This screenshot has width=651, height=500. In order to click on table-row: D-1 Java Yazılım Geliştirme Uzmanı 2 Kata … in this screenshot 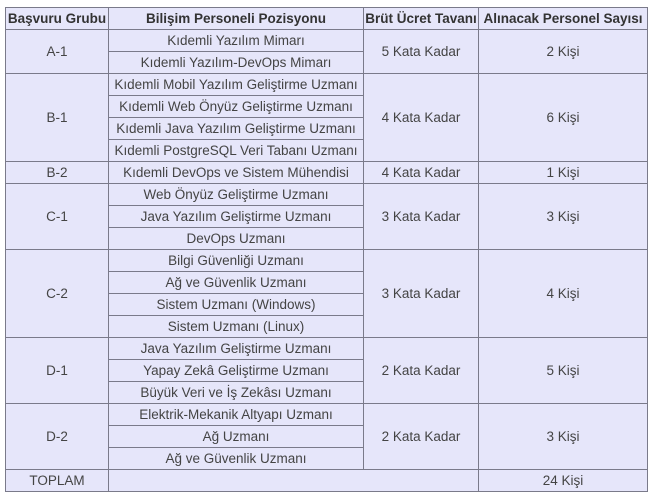, I will do `click(326, 370)`.